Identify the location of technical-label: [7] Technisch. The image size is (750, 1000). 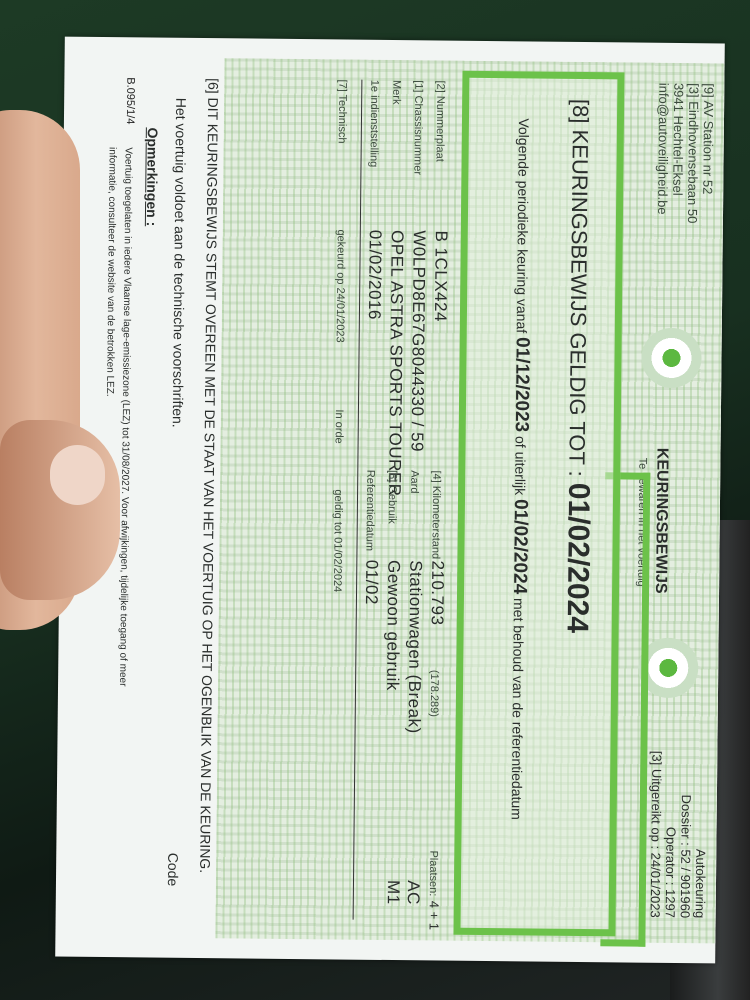
(342, 111).